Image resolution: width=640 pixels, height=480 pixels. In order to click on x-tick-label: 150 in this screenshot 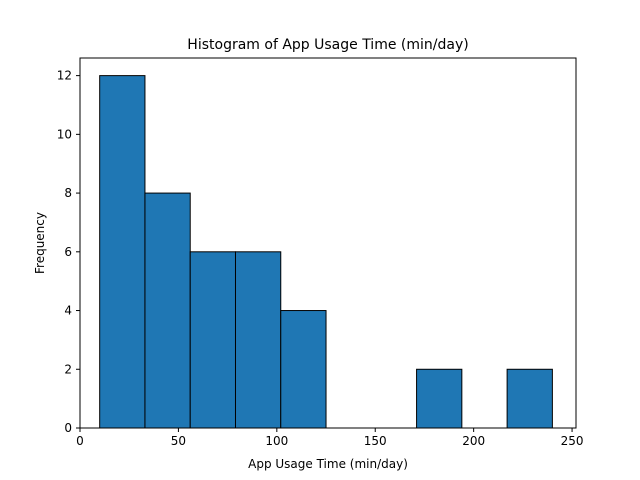, I will do `click(375, 441)`.